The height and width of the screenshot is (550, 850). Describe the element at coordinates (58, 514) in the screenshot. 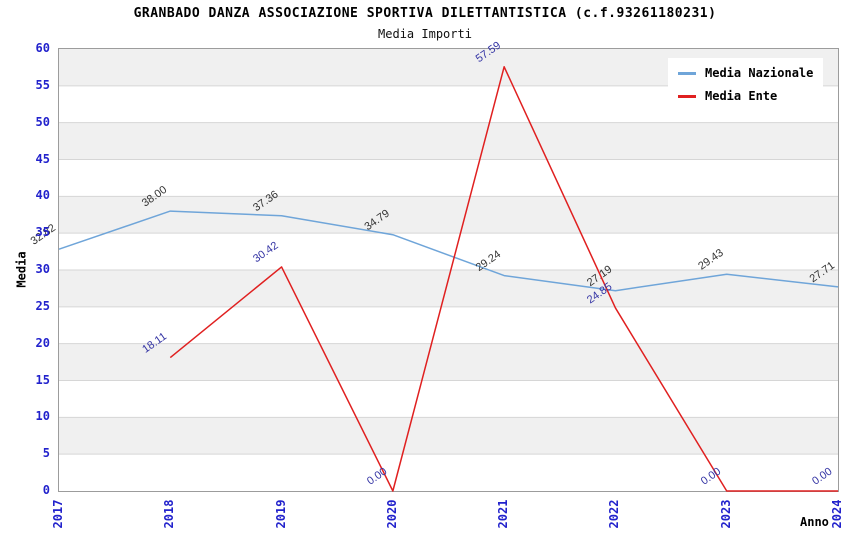

I see `x-tick-label: 2017` at that location.